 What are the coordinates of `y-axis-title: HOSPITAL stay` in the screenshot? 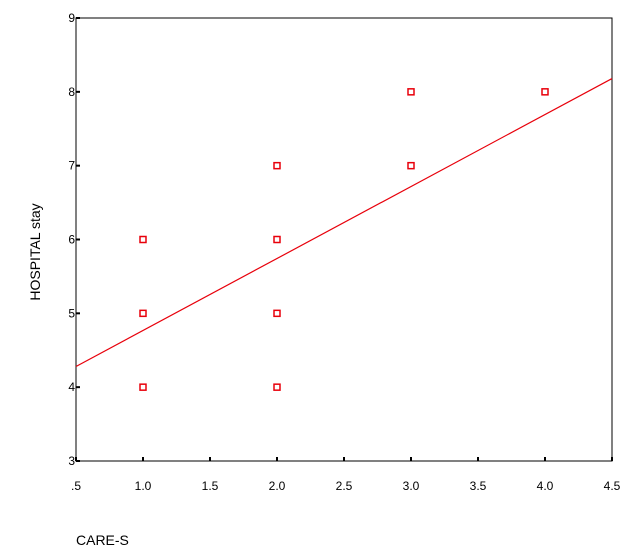 It's located at (35, 251).